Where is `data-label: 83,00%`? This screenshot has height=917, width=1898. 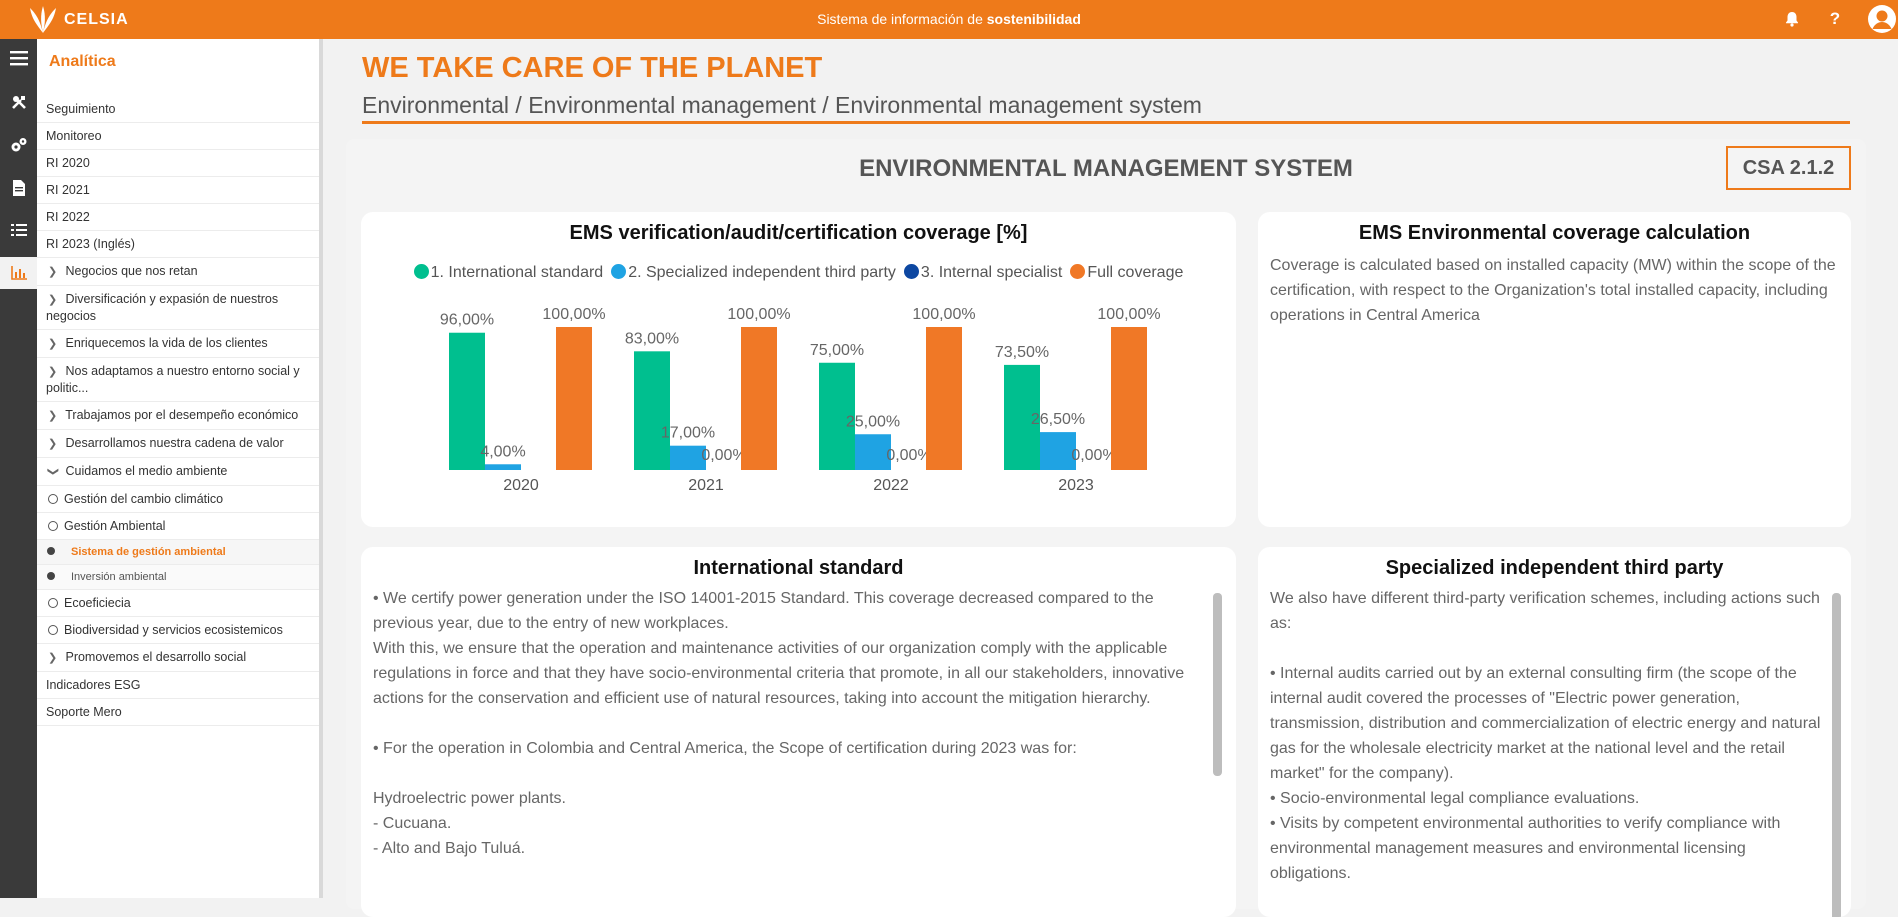 data-label: 83,00% is located at coordinates (652, 338).